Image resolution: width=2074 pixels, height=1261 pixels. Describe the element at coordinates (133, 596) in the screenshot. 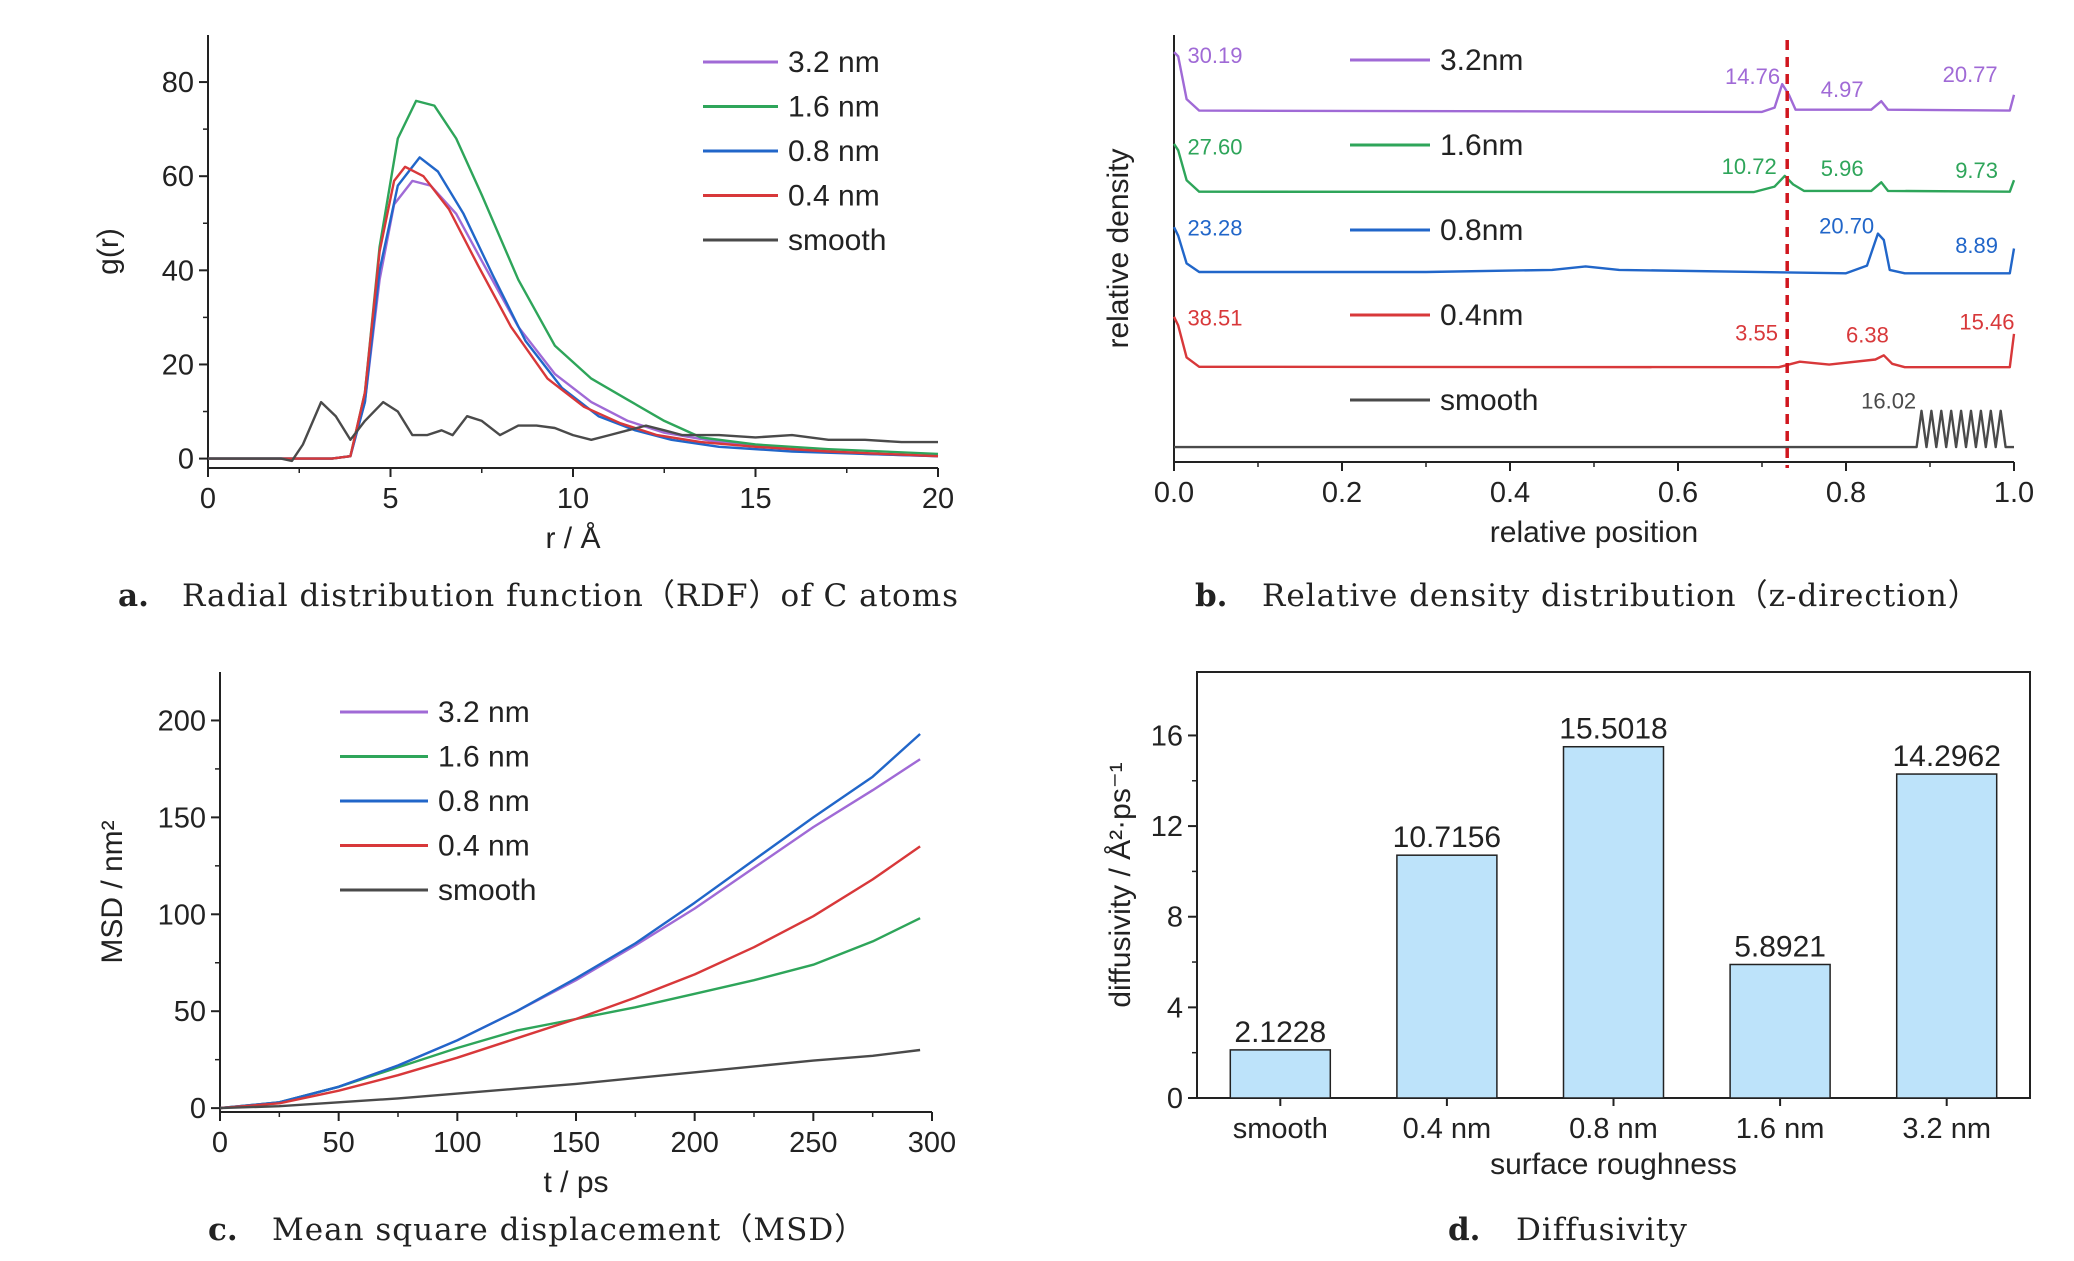

I see `caption-a-letter: a.` at that location.